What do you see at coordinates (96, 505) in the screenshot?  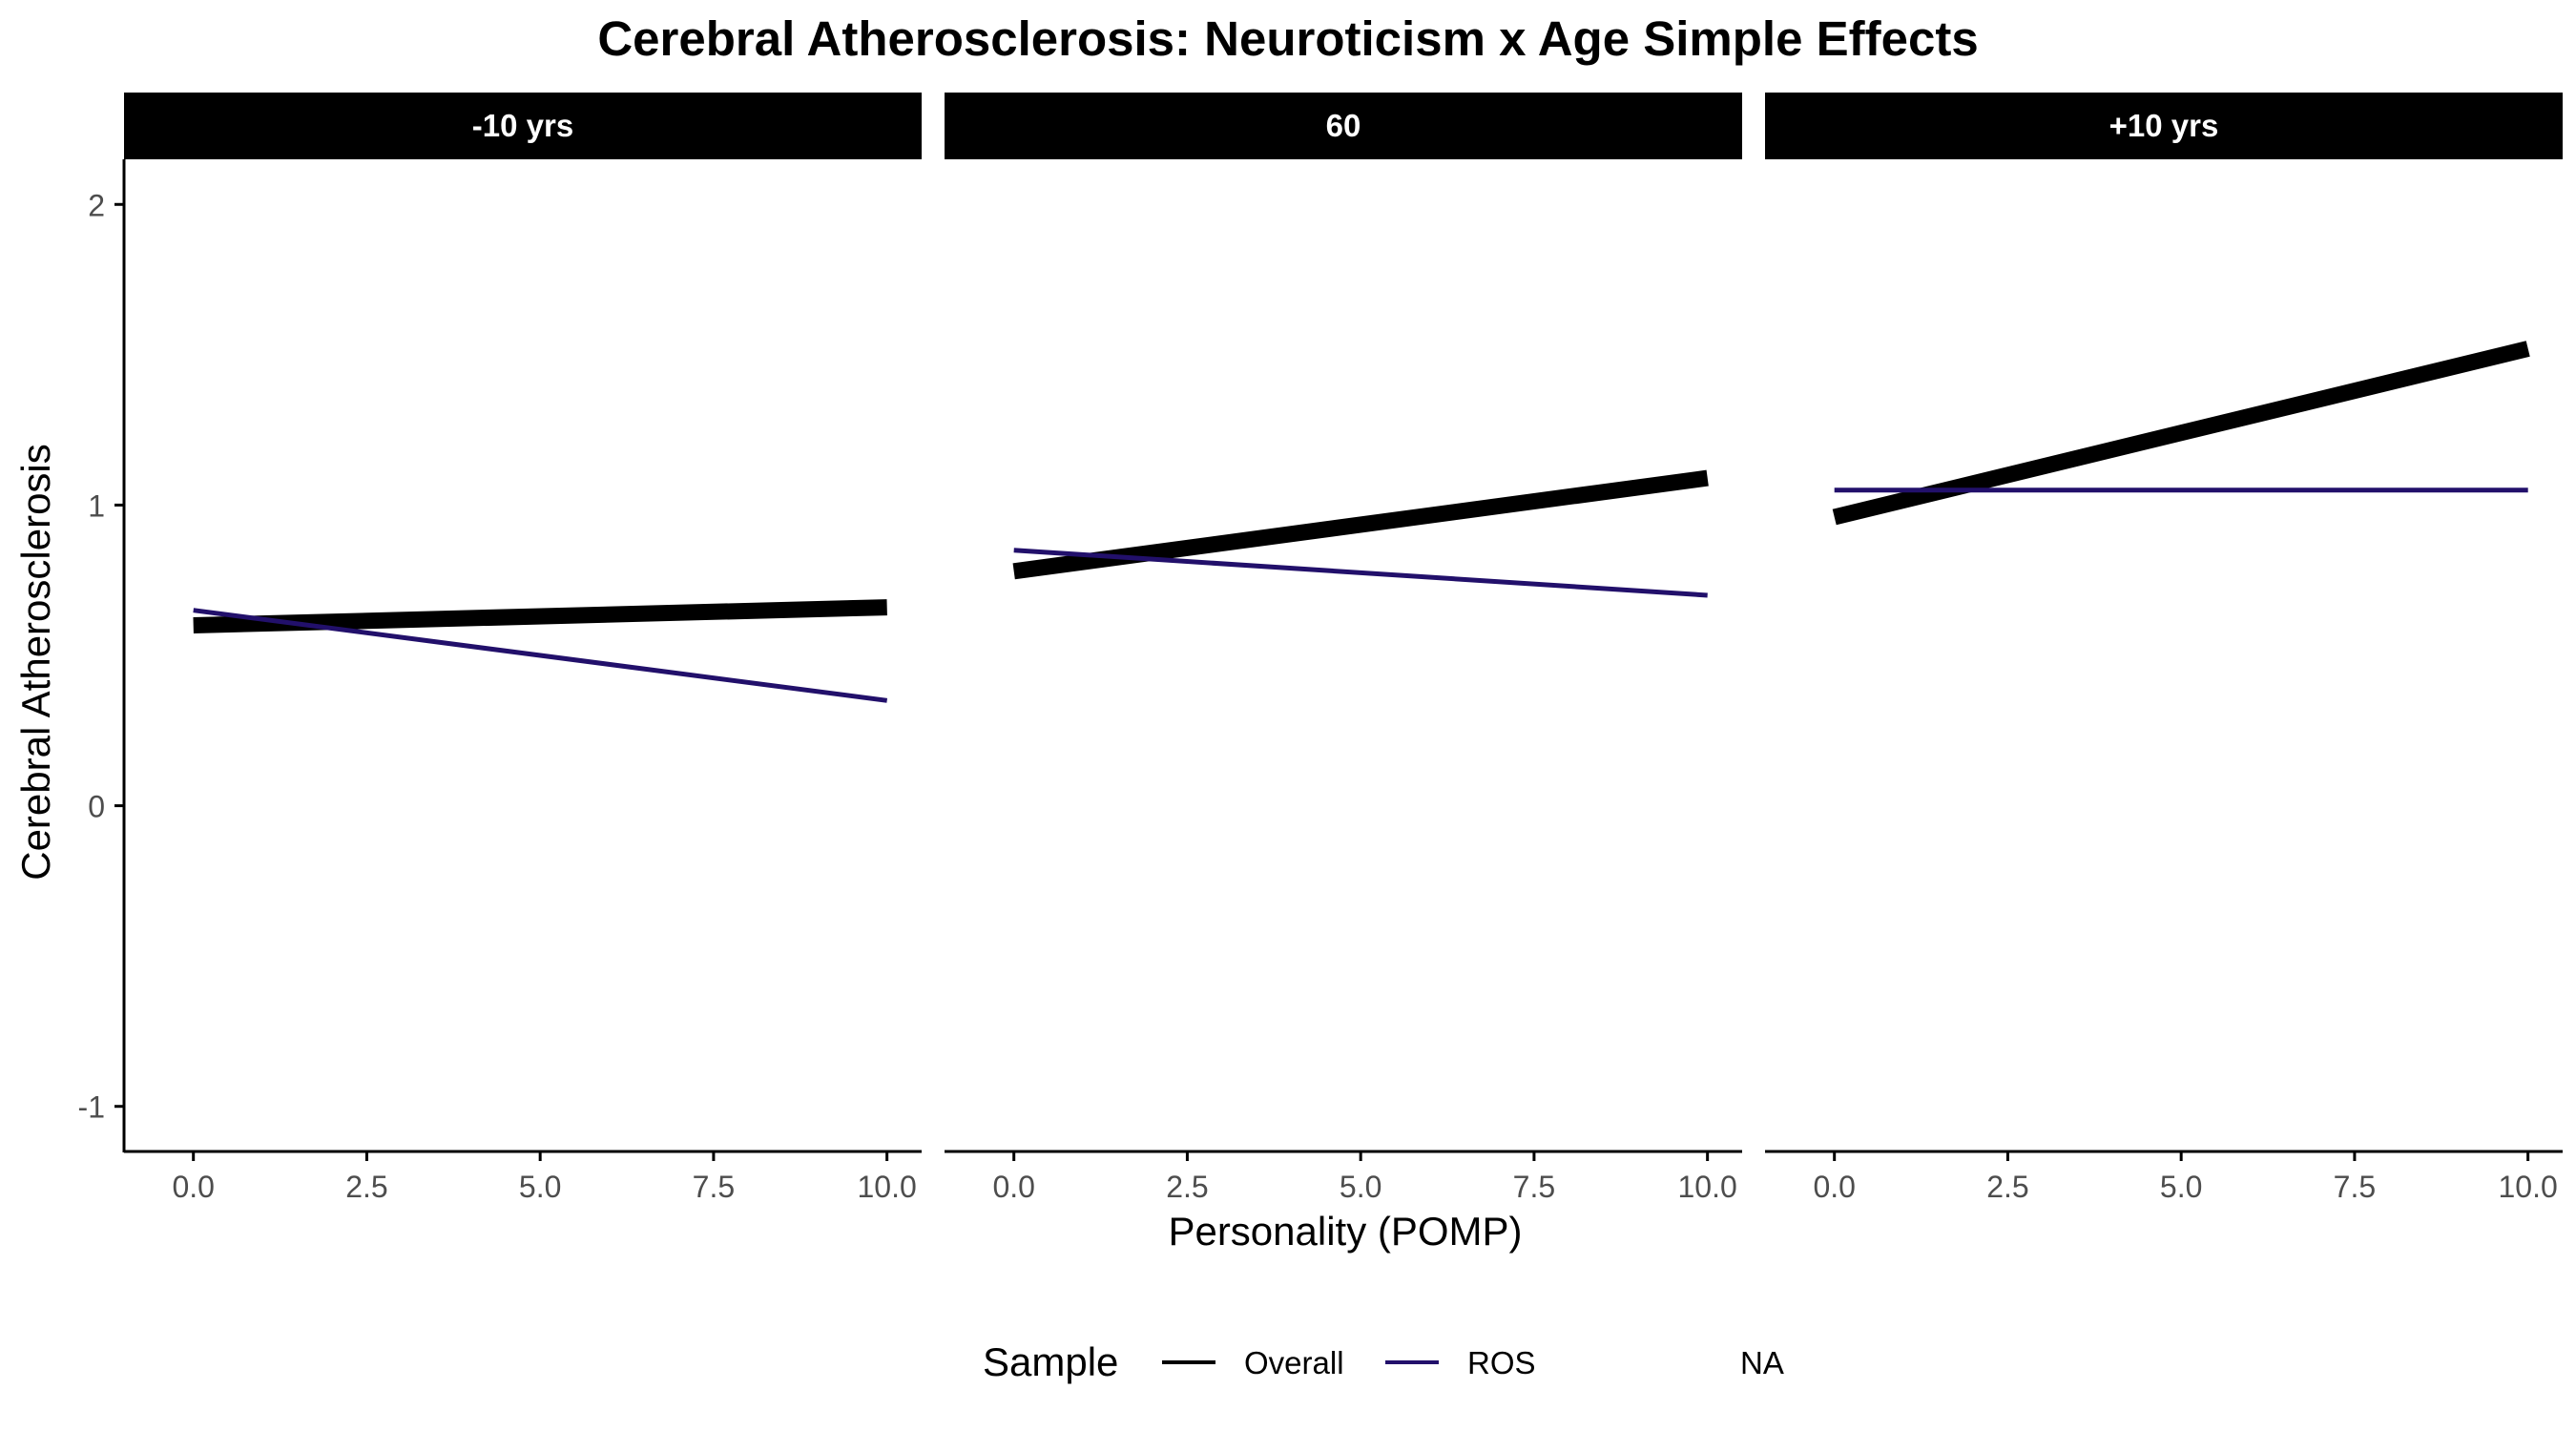 I see `y-tick-label: 1` at bounding box center [96, 505].